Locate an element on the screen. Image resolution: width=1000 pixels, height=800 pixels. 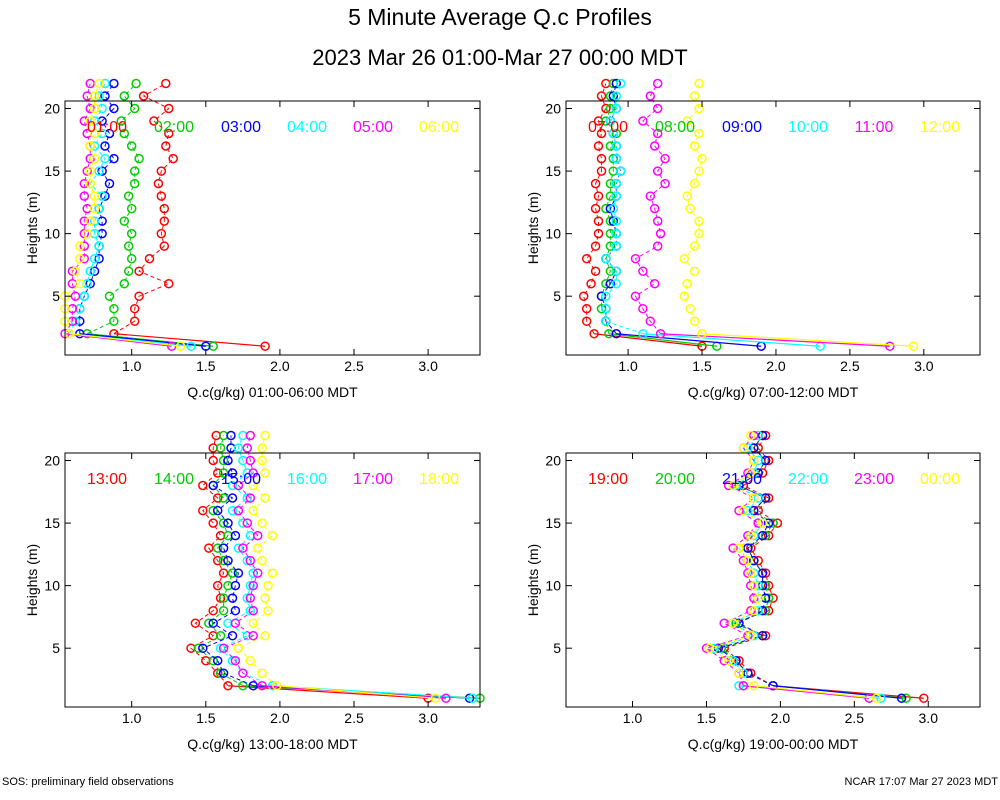
series-dashed-line-16:00 is located at coordinates (246, 561).